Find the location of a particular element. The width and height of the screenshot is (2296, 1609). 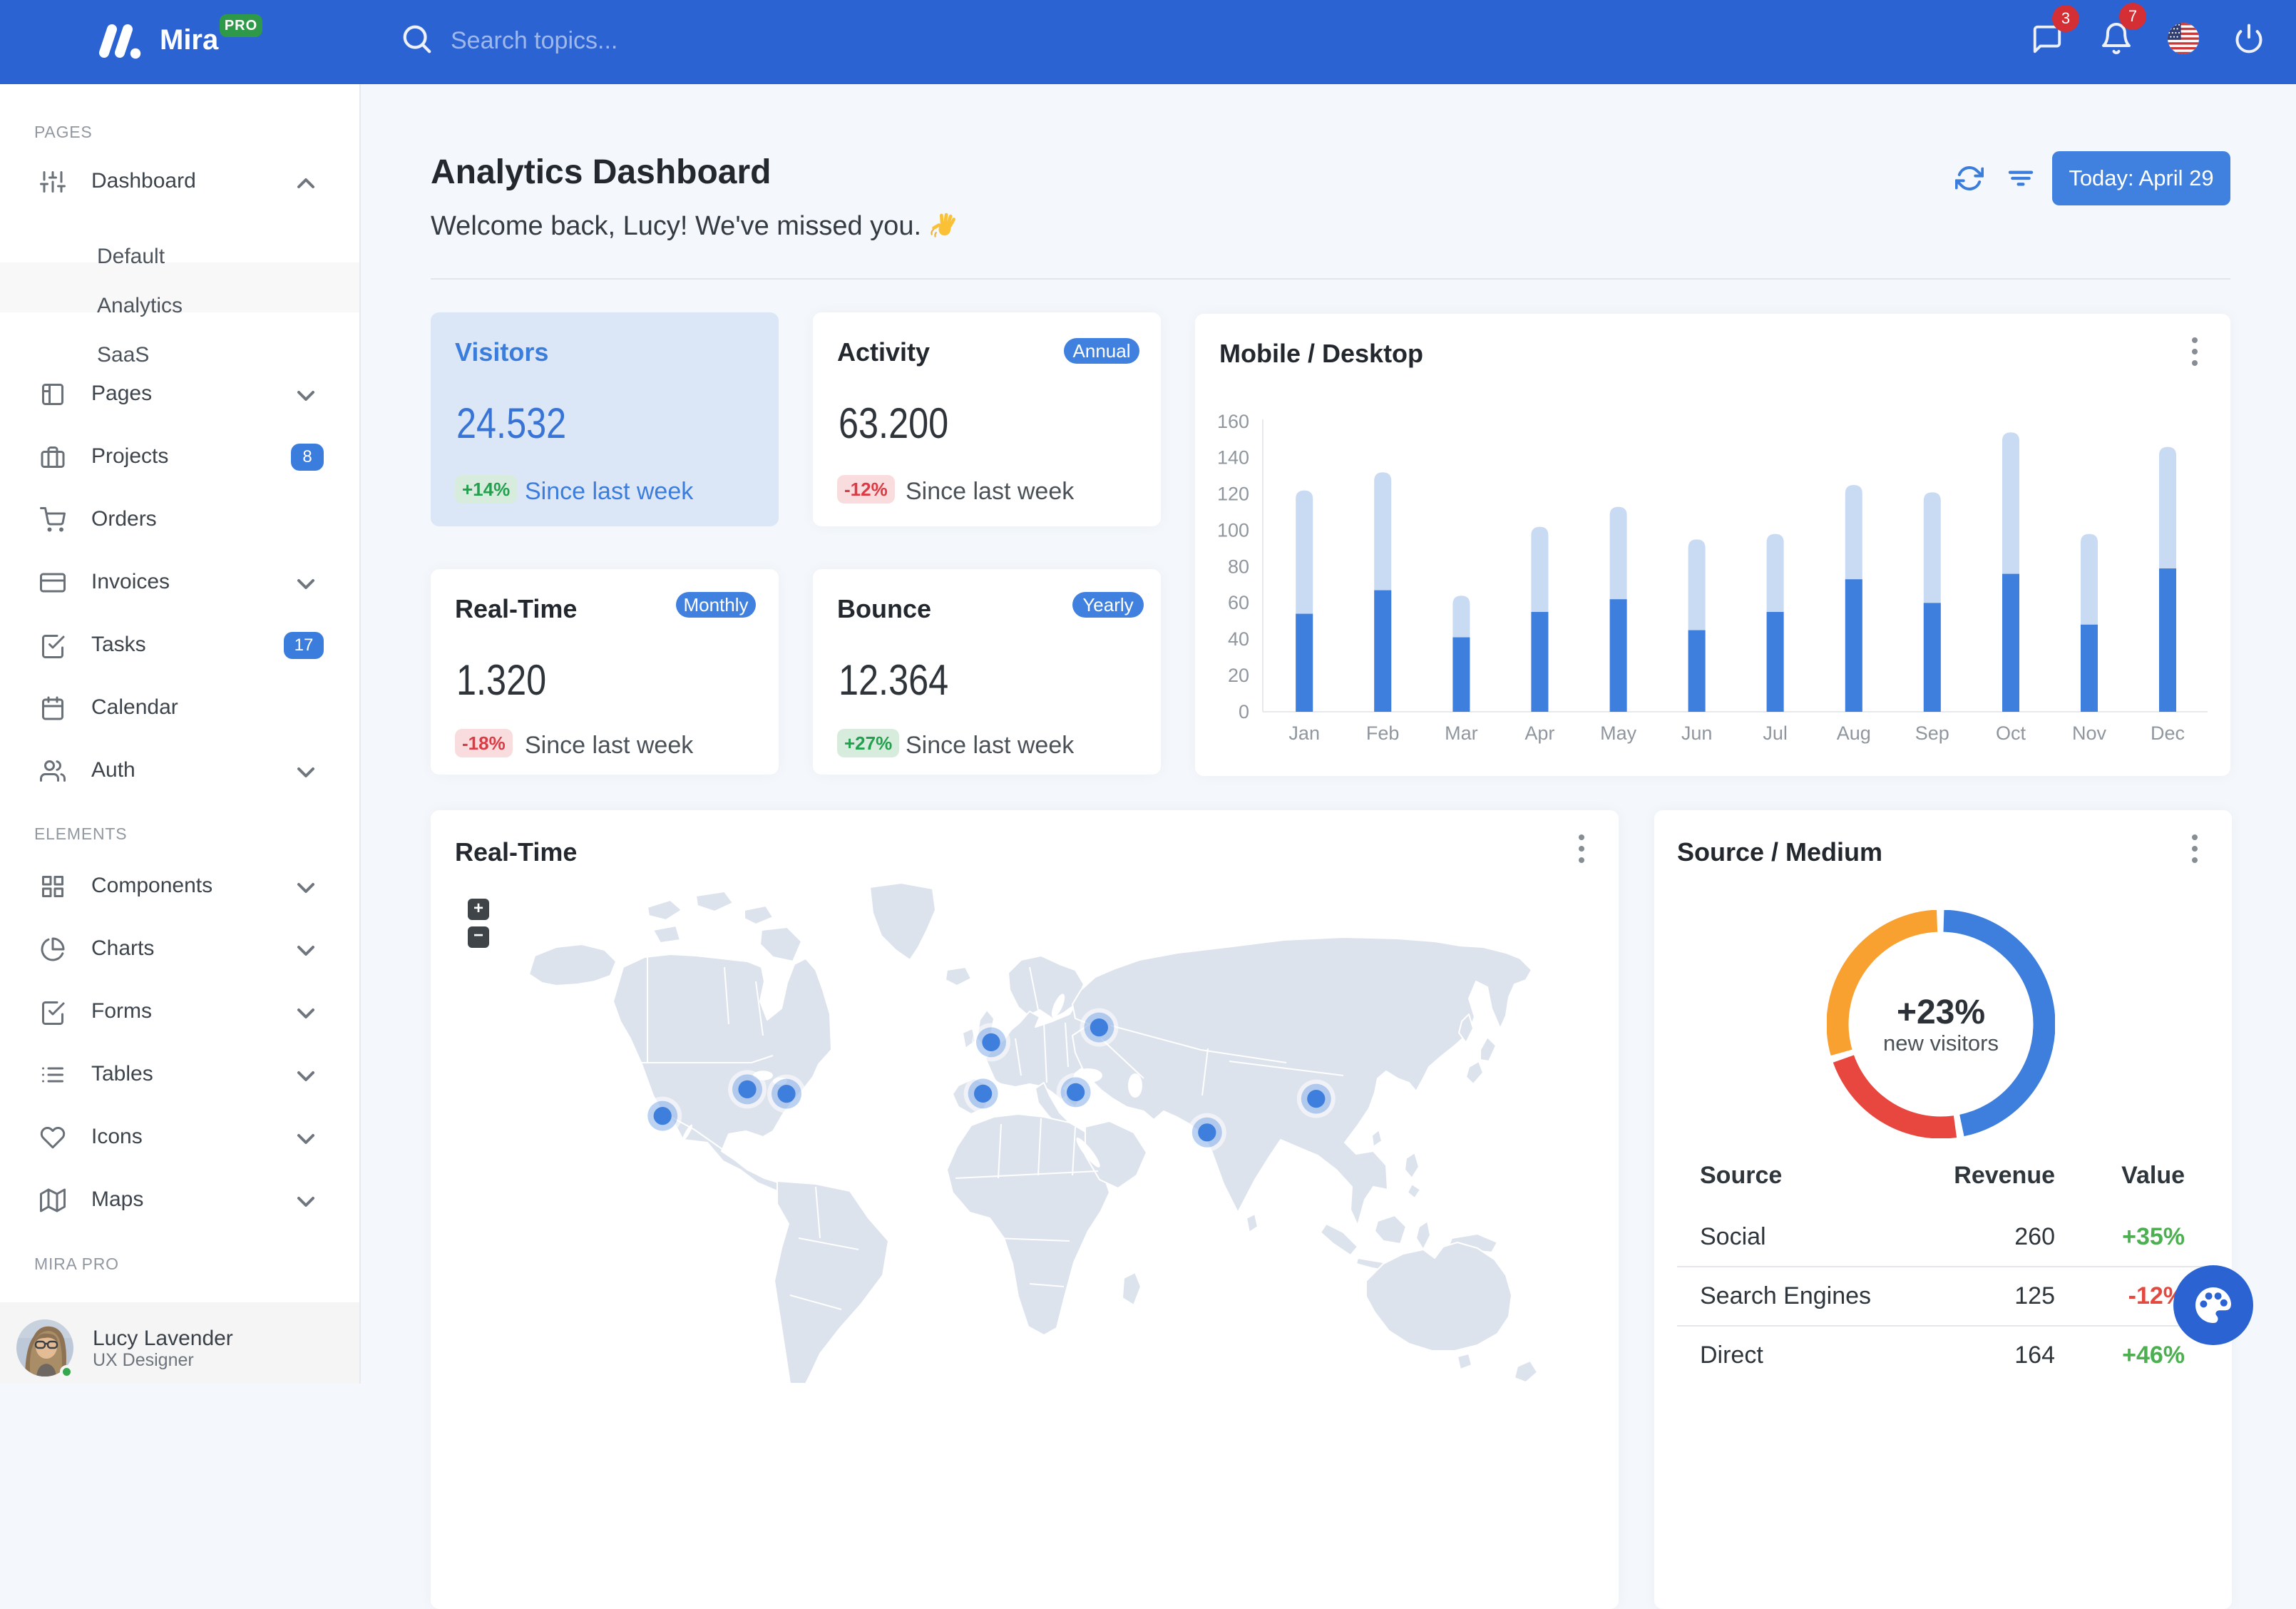

svg-text: 0 is located at coordinates (1244, 711).